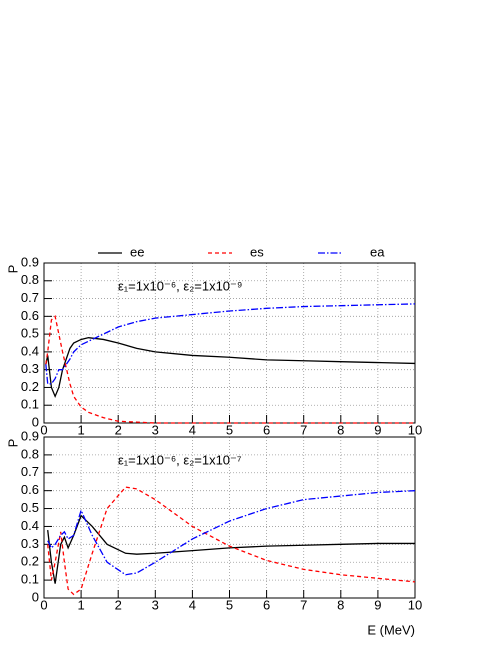 This screenshot has width=498, height=645. Describe the element at coordinates (377, 251) in the screenshot. I see `legend-label: ea` at that location.